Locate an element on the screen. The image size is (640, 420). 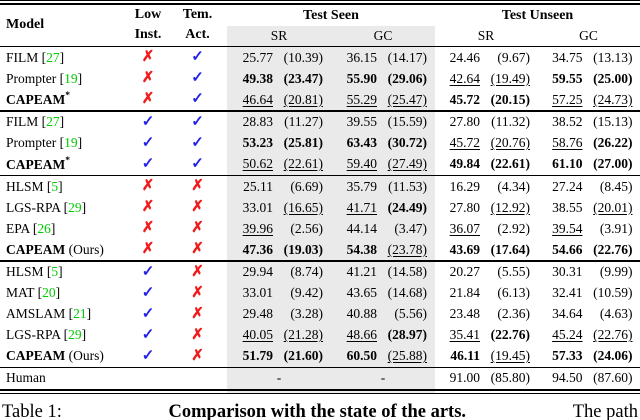
unseen-gc-cell: 61.10 (27.00) is located at coordinates (592, 164).